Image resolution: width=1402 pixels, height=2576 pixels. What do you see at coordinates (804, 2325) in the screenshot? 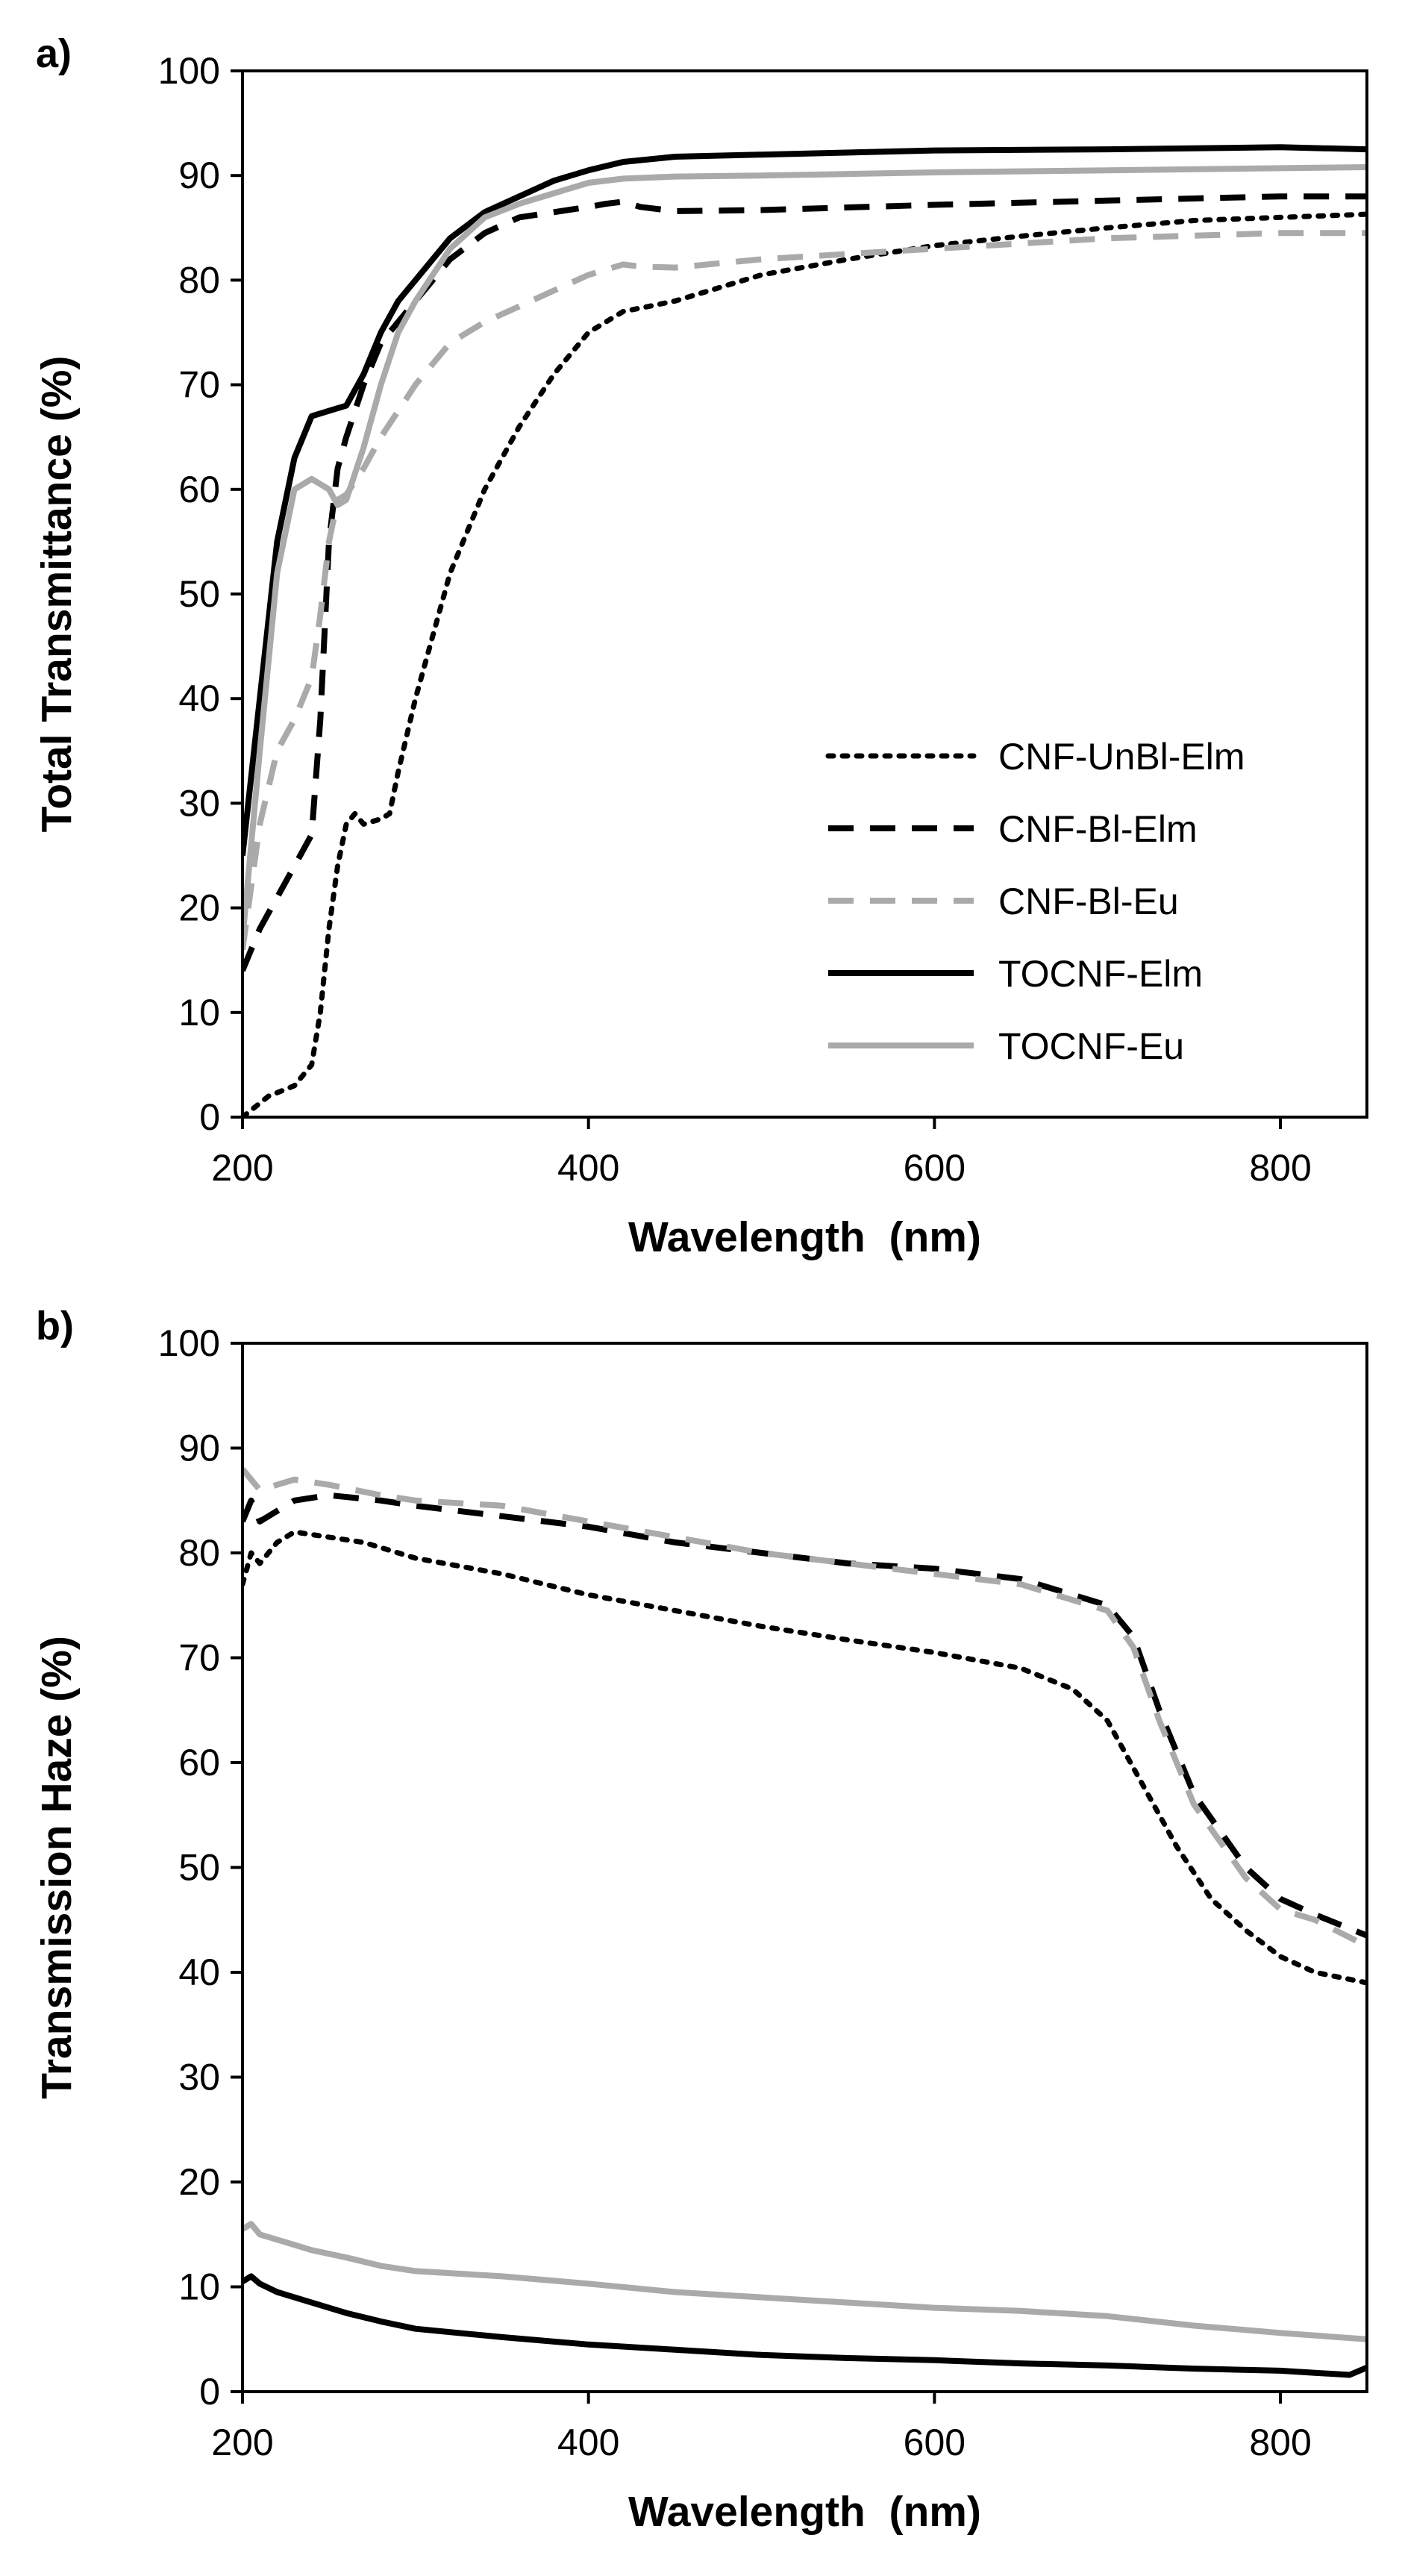
I see `series-line-tocnf-elm` at bounding box center [804, 2325].